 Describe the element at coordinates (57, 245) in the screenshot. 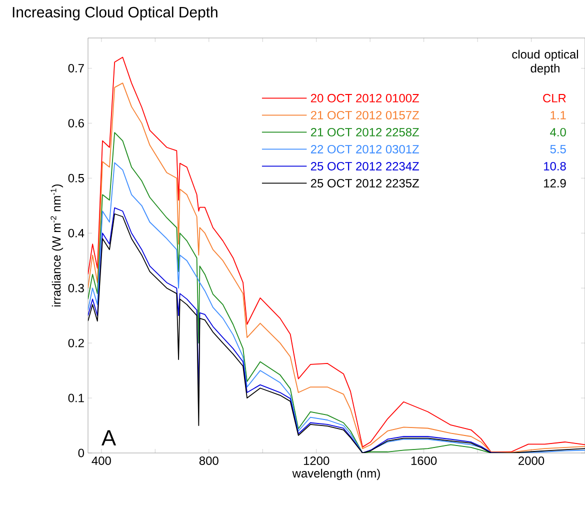

I see `y-axis-title: irradiance (W m$^{-2}$ nm$^{-1}$)` at that location.